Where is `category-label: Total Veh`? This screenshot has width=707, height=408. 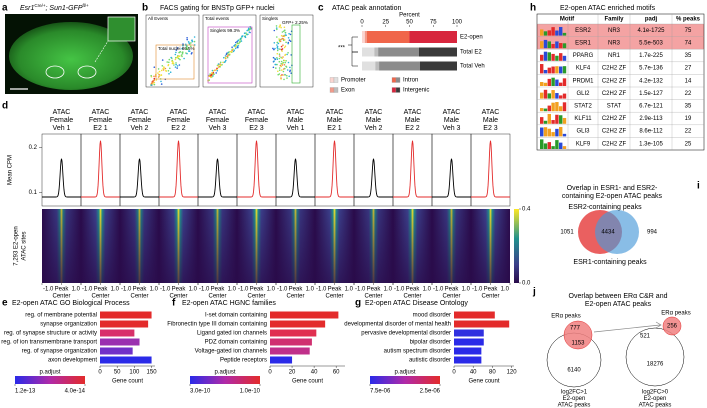 category-label: Total Veh is located at coordinates (472, 67).